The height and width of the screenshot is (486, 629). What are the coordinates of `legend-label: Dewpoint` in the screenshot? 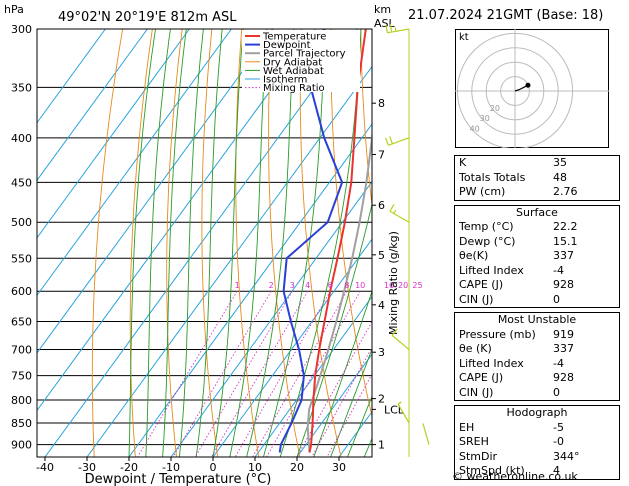 It's located at (287, 45).